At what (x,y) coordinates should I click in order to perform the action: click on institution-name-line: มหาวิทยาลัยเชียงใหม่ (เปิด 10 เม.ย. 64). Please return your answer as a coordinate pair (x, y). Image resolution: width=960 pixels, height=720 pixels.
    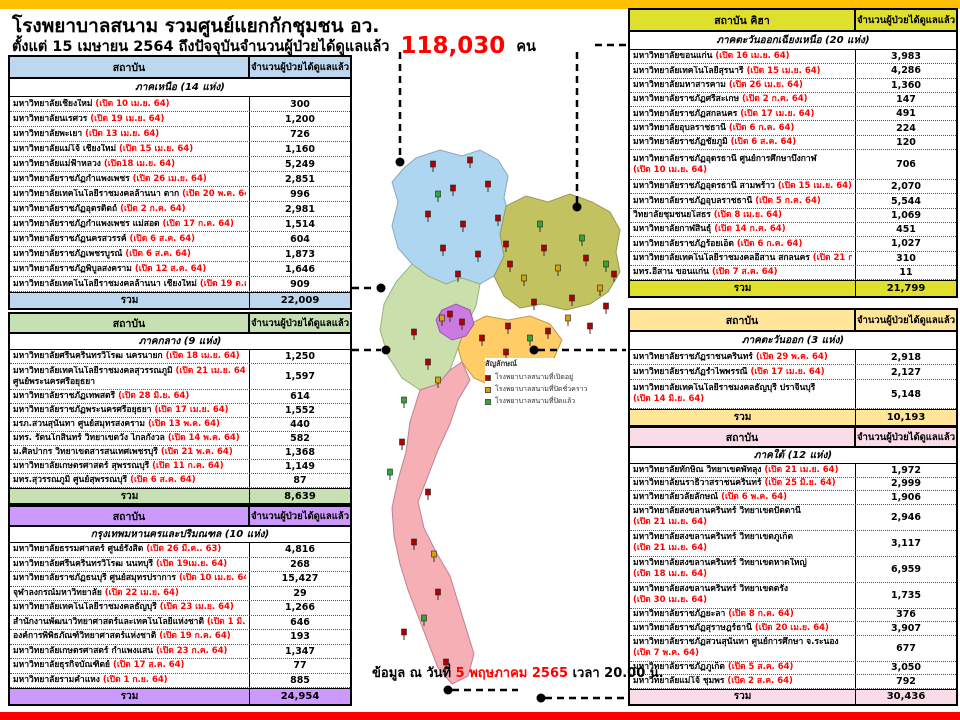
    Looking at the image, I should click on (129, 104).